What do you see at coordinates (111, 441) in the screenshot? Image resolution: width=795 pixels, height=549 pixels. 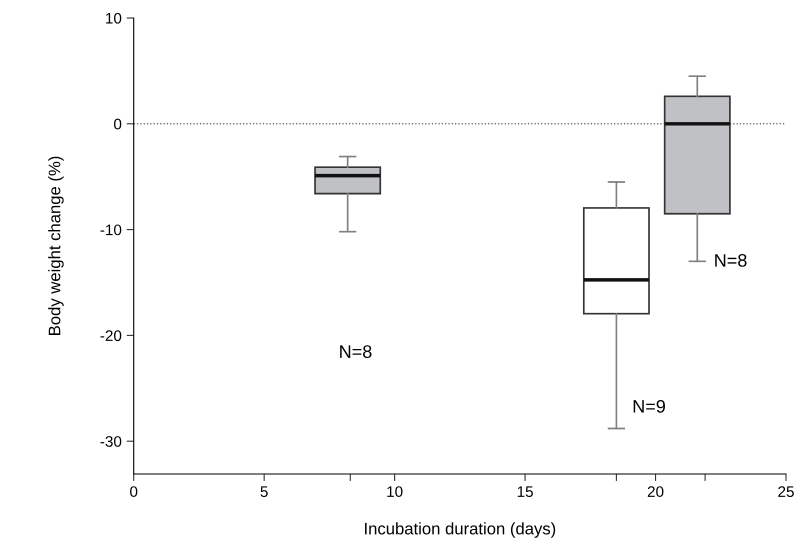 I see `y-tick-label: -30` at bounding box center [111, 441].